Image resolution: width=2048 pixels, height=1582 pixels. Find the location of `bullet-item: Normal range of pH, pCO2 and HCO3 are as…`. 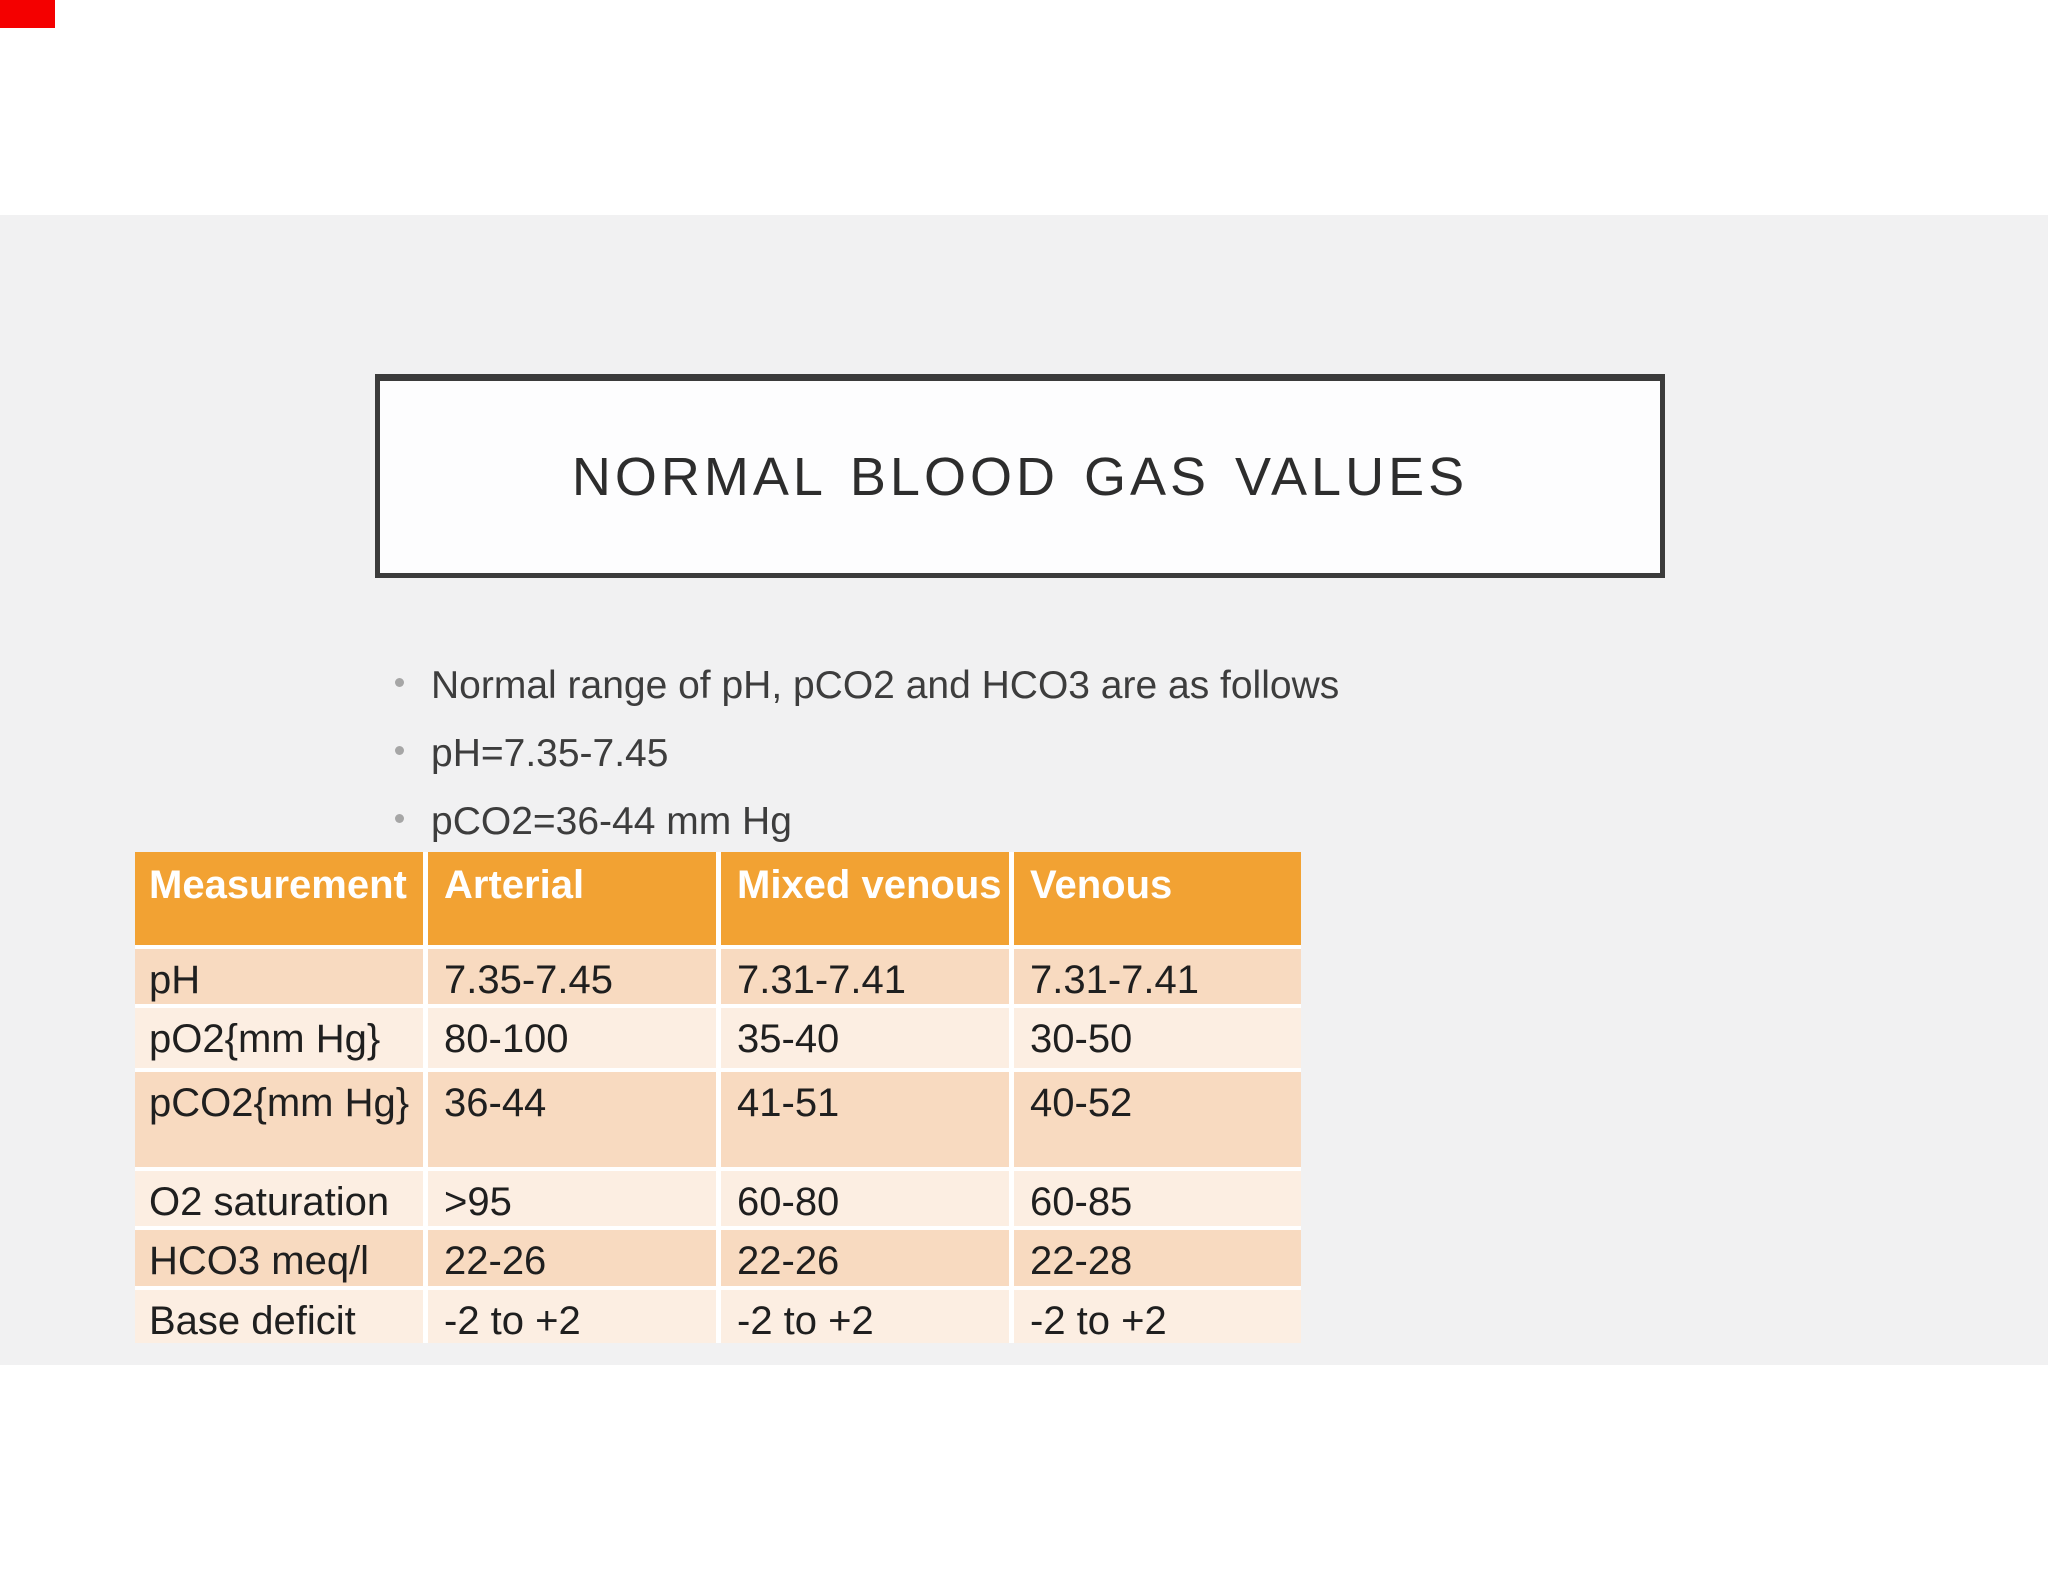

bullet-item: Normal range of pH, pCO2 and HCO3 are as… is located at coordinates (1095, 685).